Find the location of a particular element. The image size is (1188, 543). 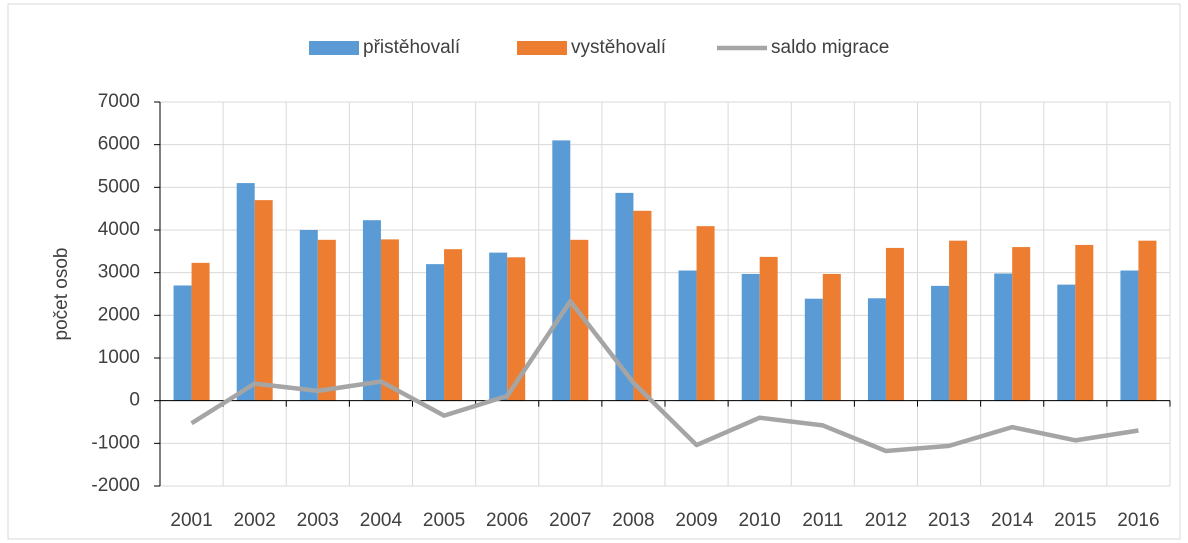

y-tick-label: 0 is located at coordinates (134, 400).